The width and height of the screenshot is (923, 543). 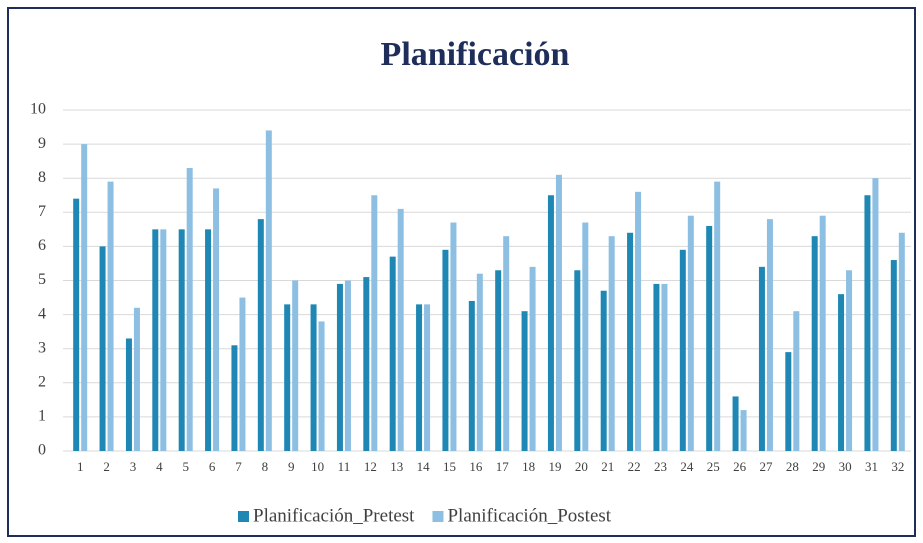 I want to click on x-tick-label: 20, so click(x=581, y=466).